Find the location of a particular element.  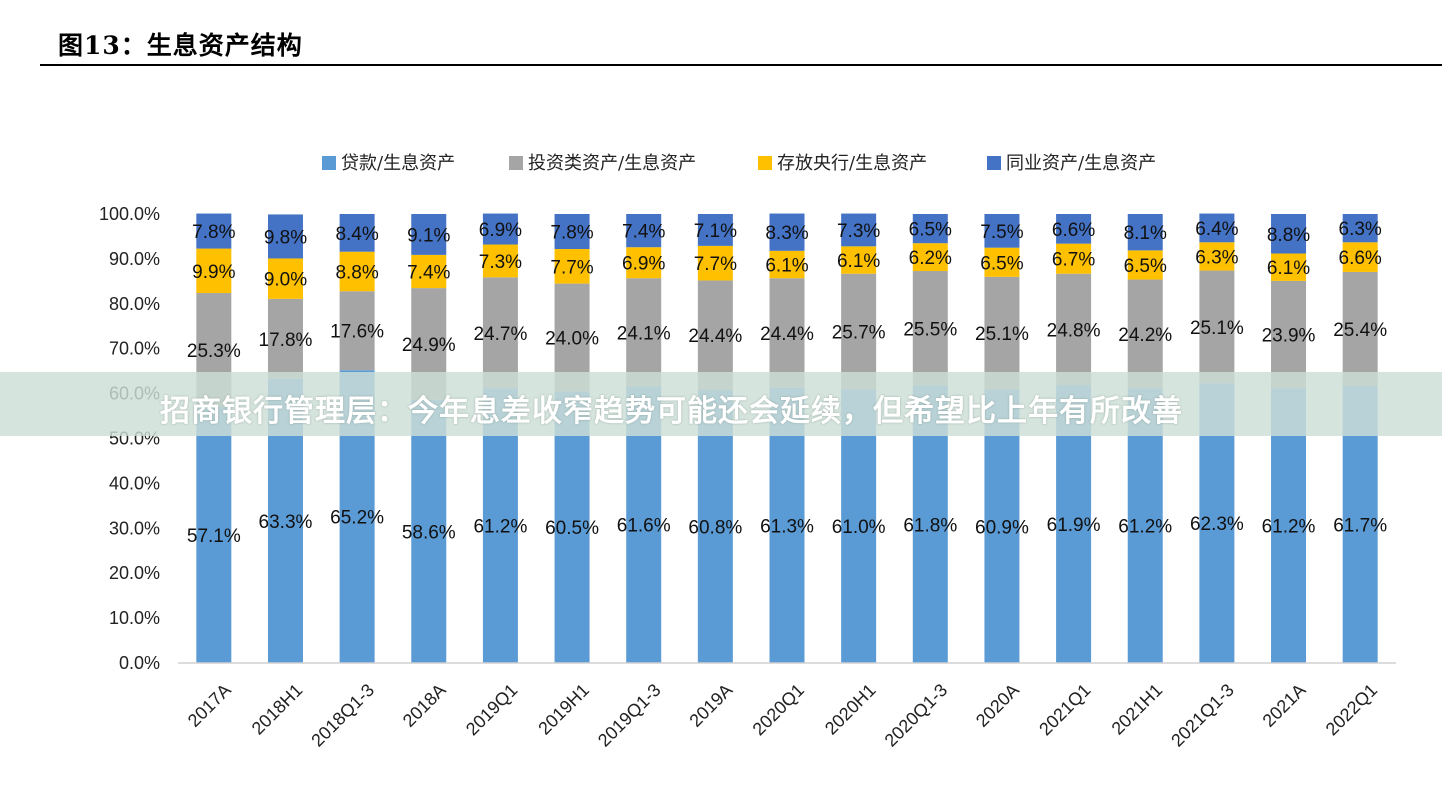

data-label: 65.2% is located at coordinates (357, 518).